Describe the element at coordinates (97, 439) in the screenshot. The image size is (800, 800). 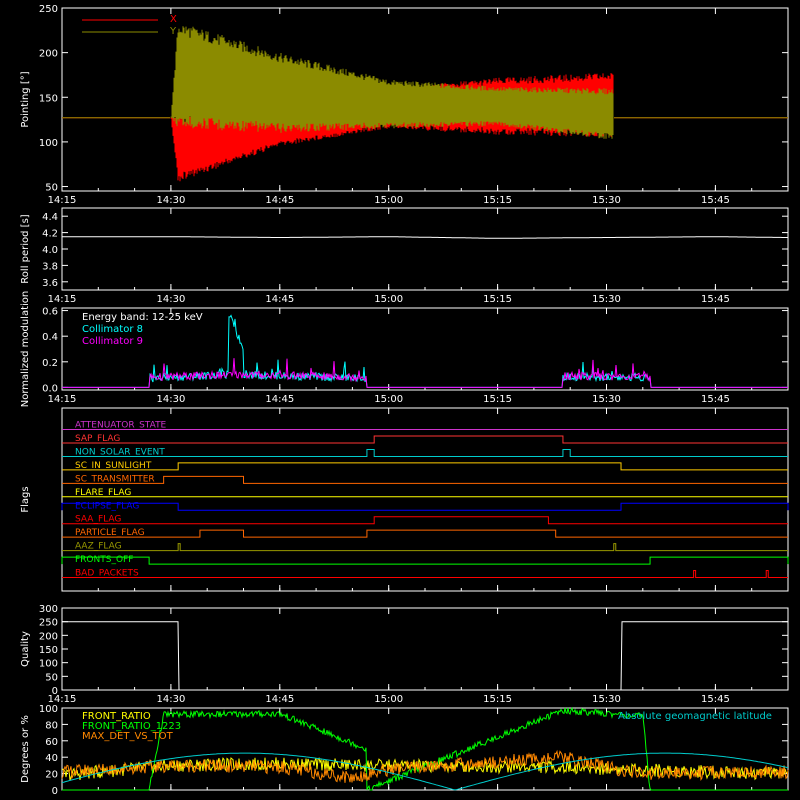
I see `flag-label: SAP_FLAG` at that location.